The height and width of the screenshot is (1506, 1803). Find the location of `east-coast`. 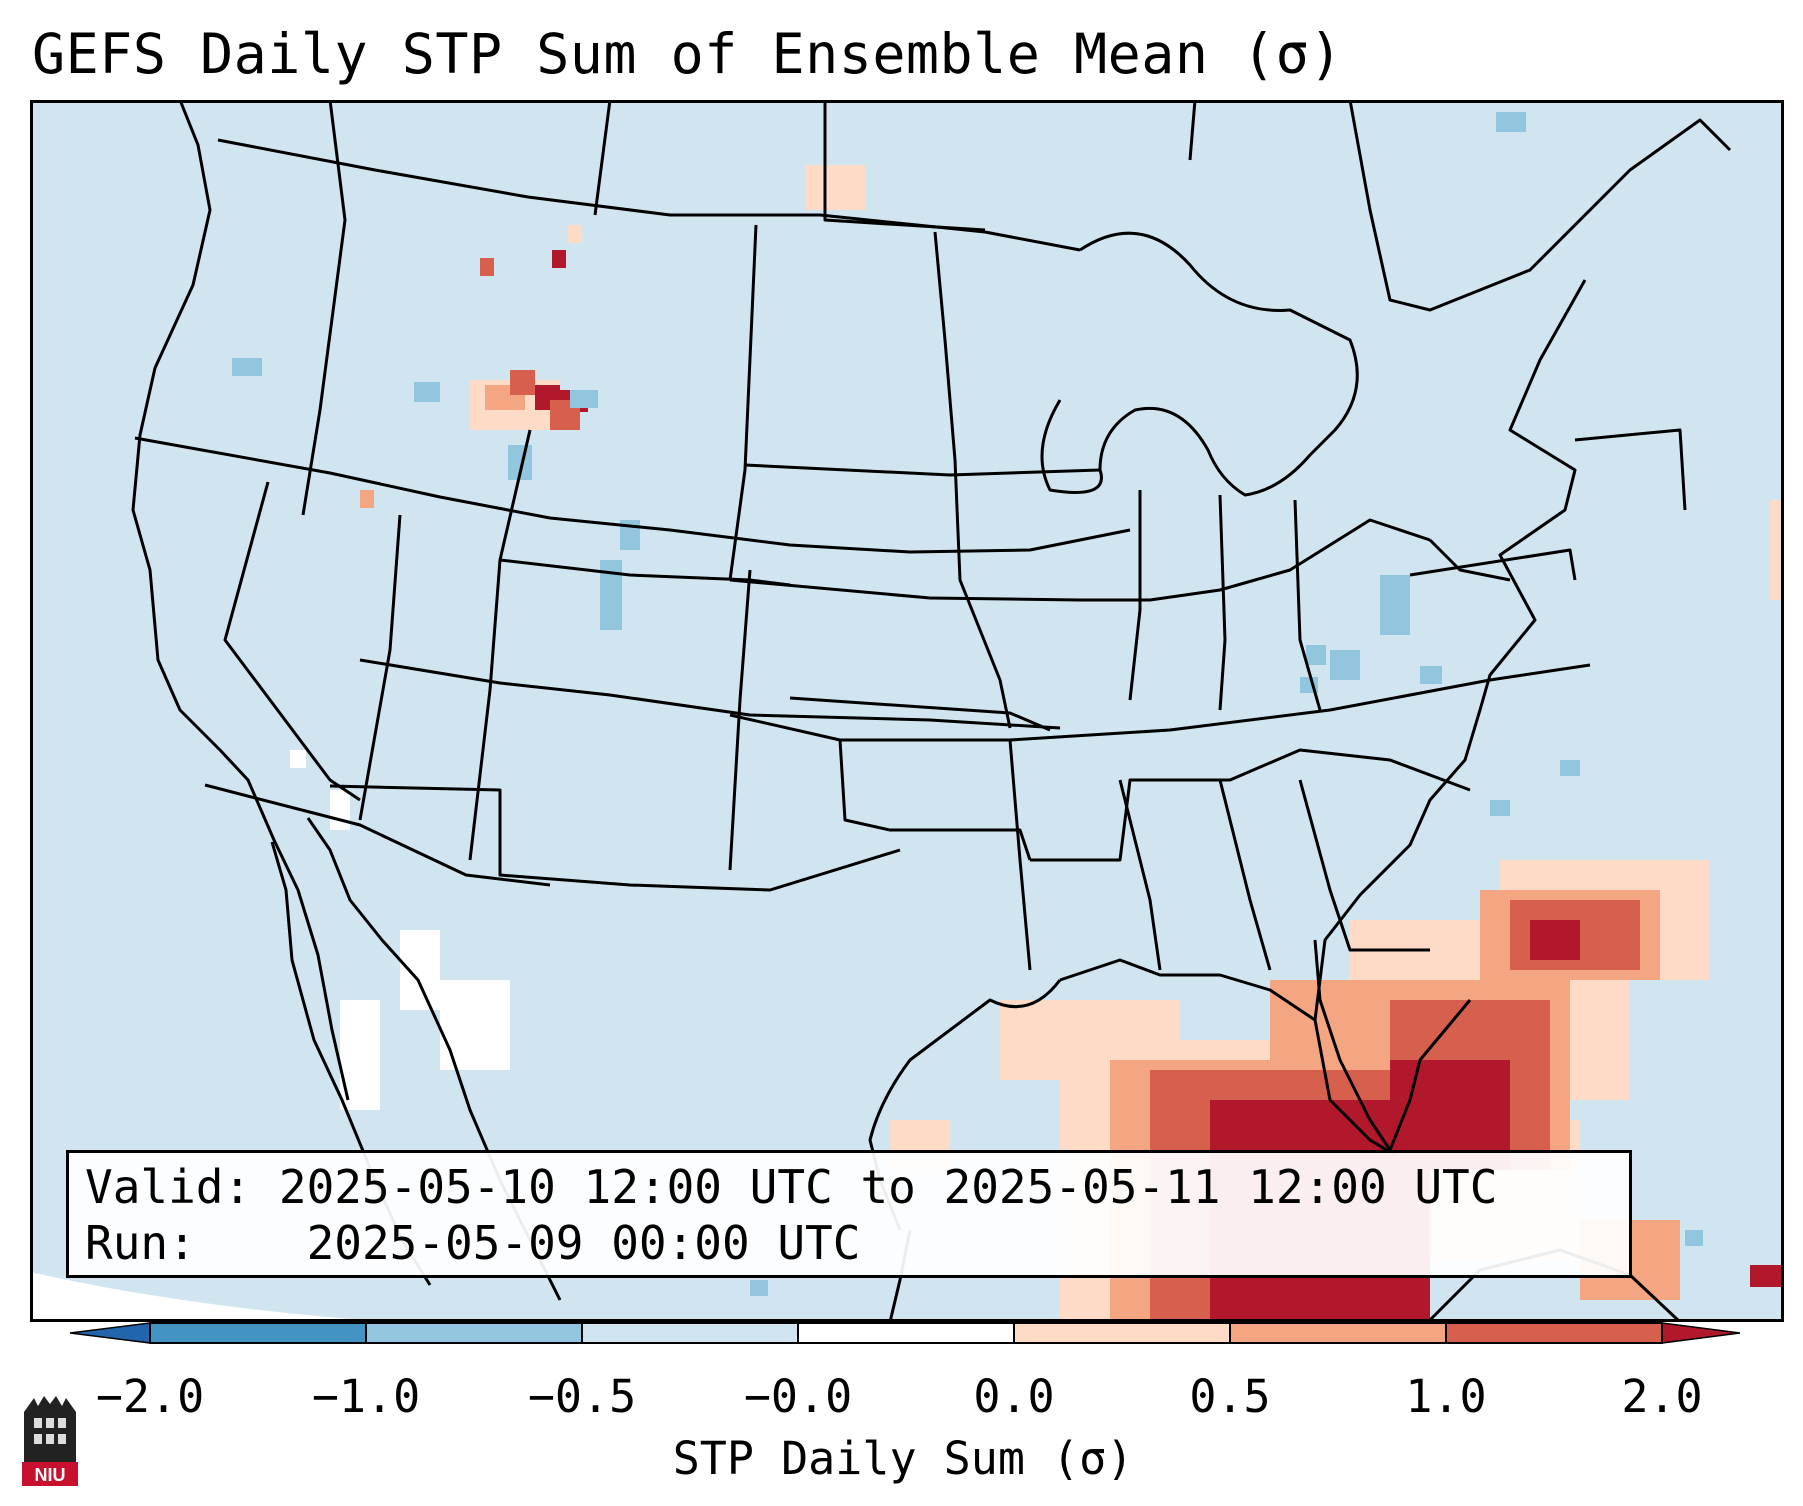

east-coast is located at coordinates (1450, 718).